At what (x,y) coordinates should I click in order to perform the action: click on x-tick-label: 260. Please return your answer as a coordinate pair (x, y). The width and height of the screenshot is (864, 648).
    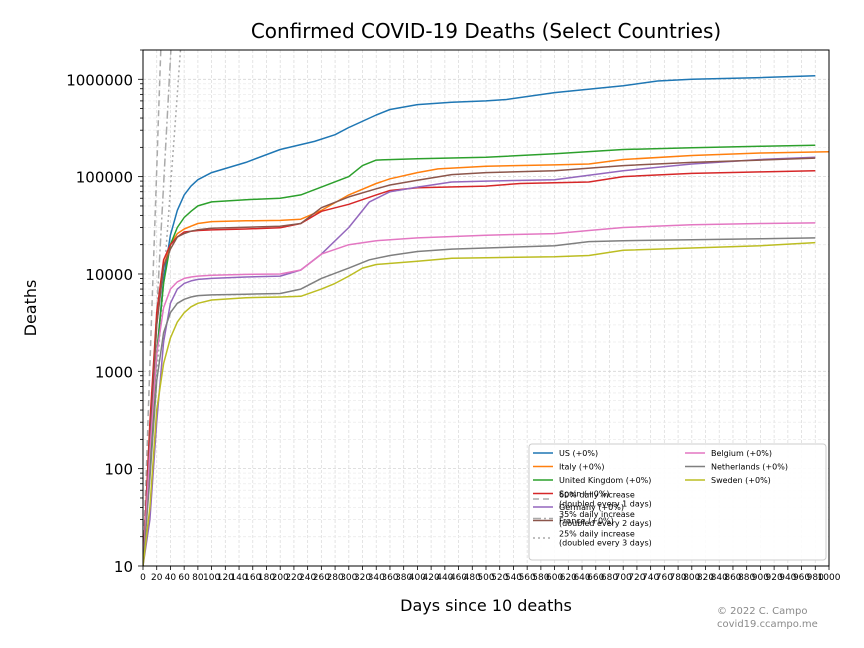
    Looking at the image, I should click on (321, 578).